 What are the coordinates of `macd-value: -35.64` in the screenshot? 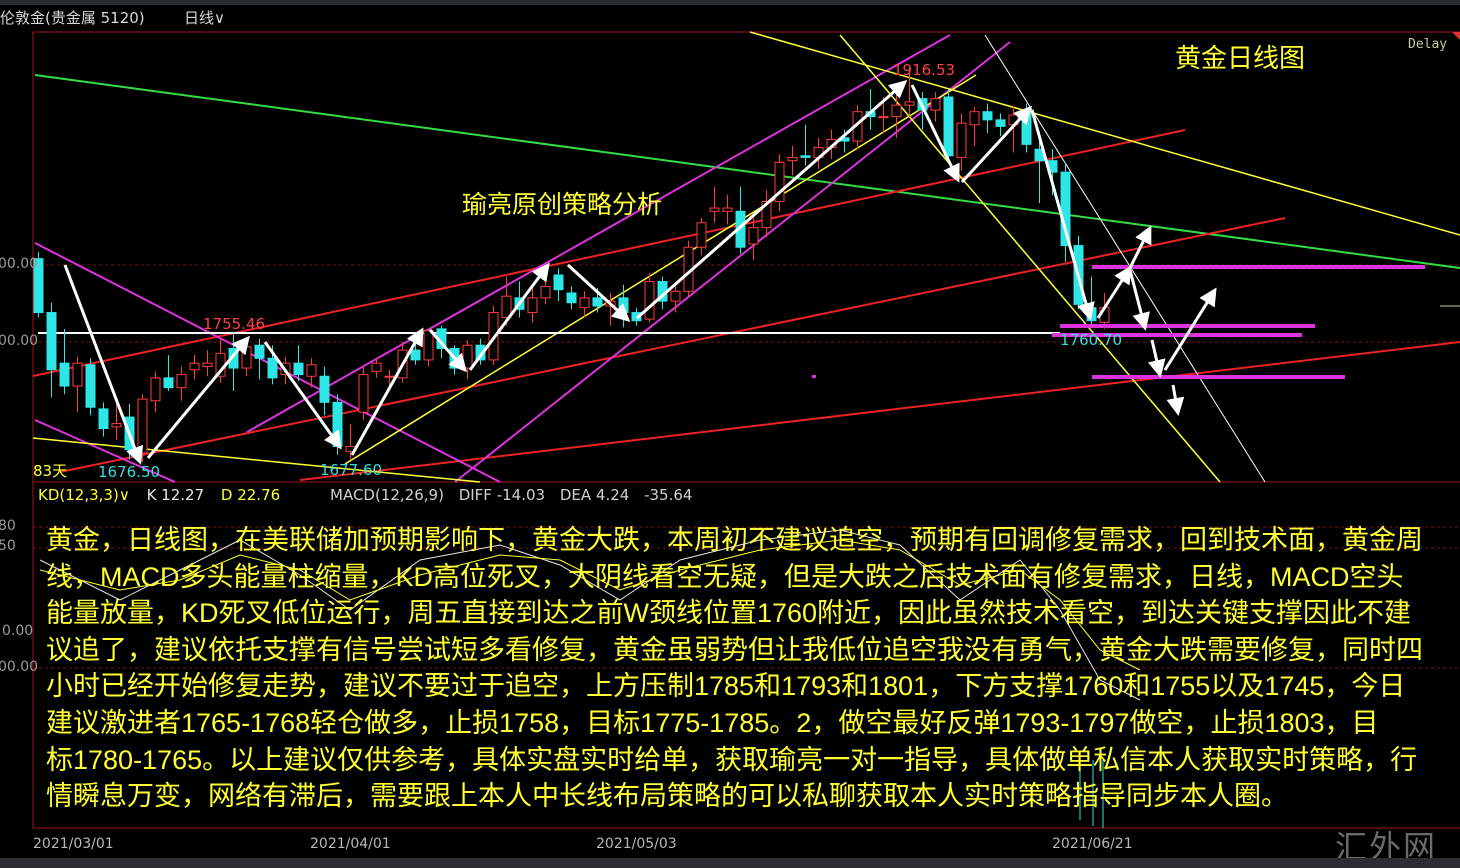 It's located at (668, 495).